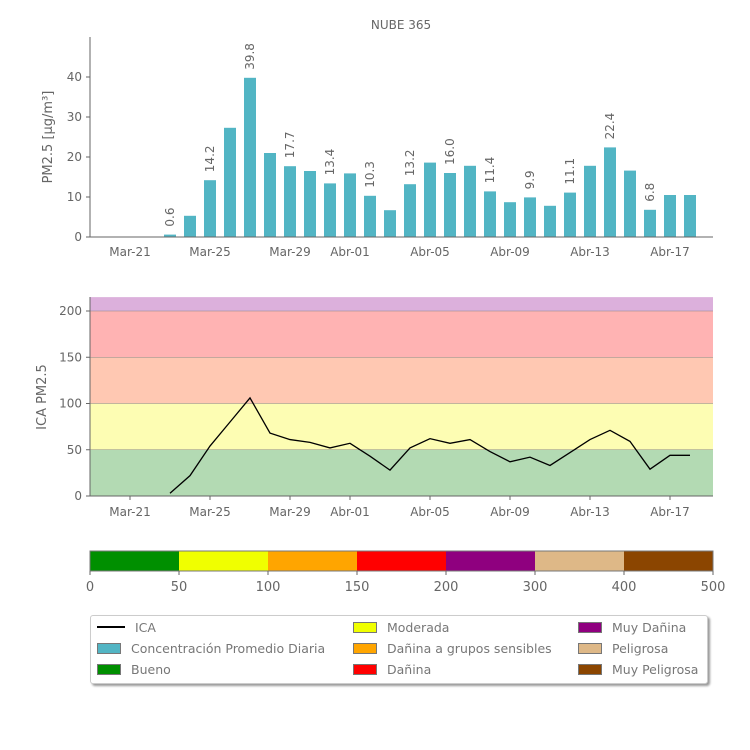 The image size is (750, 750). I want to click on y-tick-label: 10, so click(74, 197).